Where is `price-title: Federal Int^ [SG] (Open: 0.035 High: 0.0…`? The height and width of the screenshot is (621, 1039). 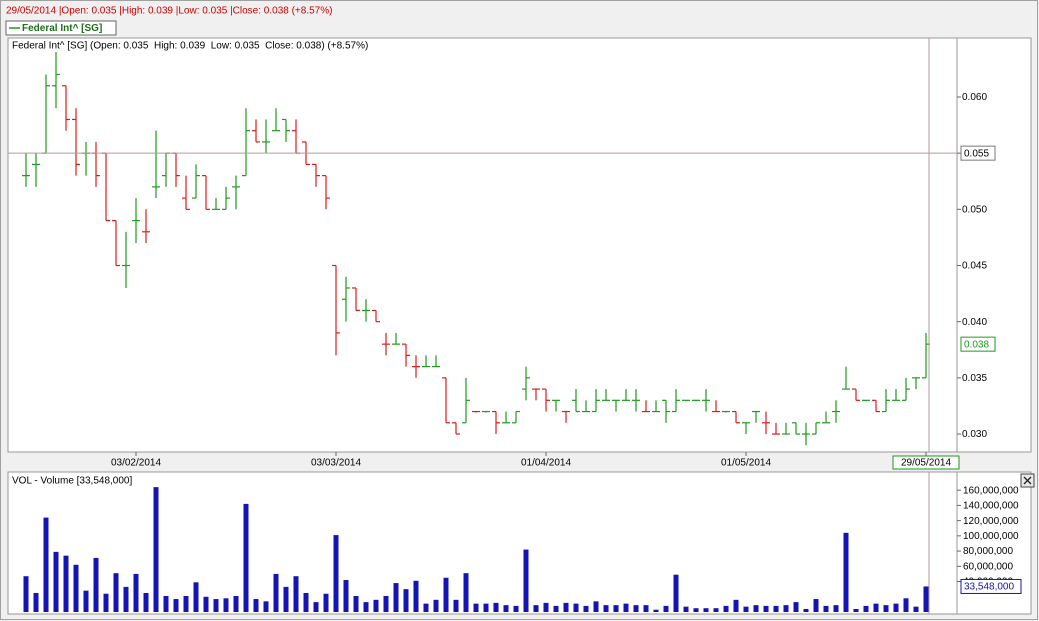 price-title: Federal Int^ [SG] (Open: 0.035 High: 0.0… is located at coordinates (190, 46).